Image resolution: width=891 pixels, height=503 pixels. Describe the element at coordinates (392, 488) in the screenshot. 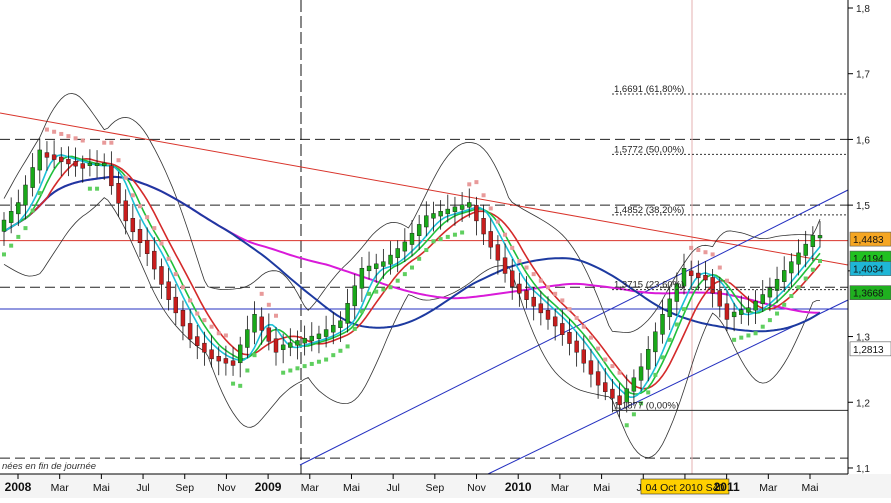

I see `x-tick-label: Jul` at that location.